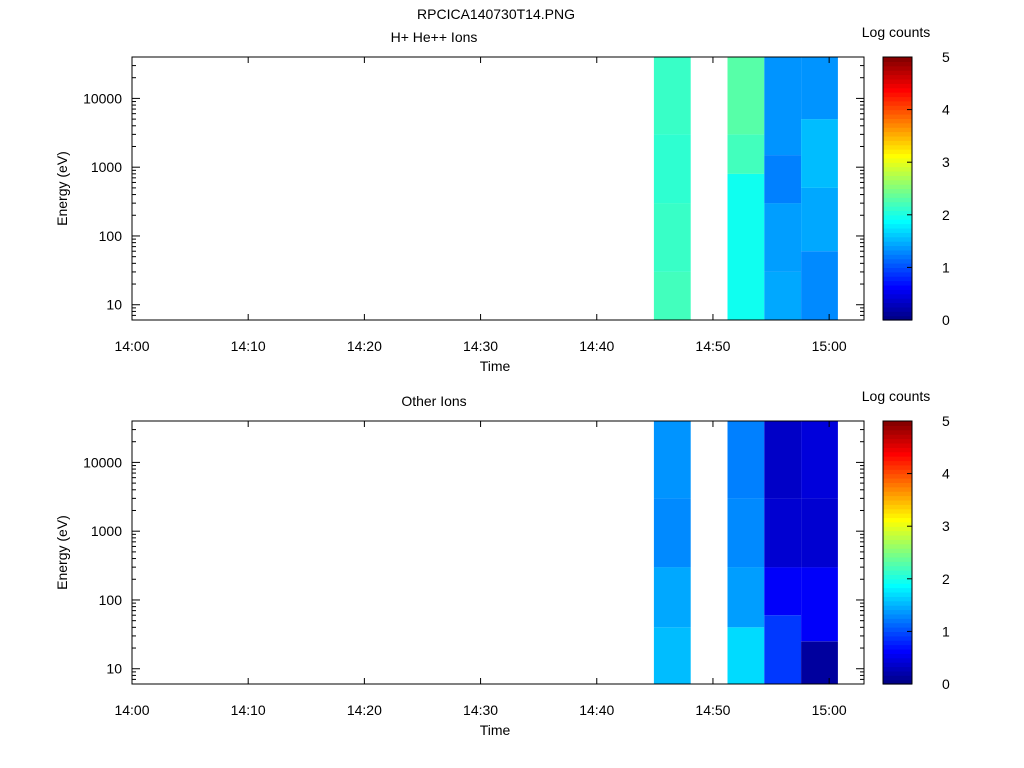 Image resolution: width=1024 pixels, height=768 pixels. I want to click on colorbar-tick-label: 4, so click(946, 474).